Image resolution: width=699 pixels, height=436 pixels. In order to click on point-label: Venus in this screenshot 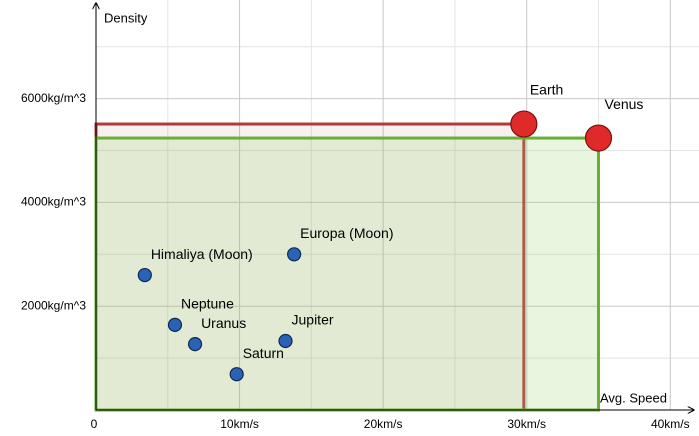, I will do `click(624, 104)`.